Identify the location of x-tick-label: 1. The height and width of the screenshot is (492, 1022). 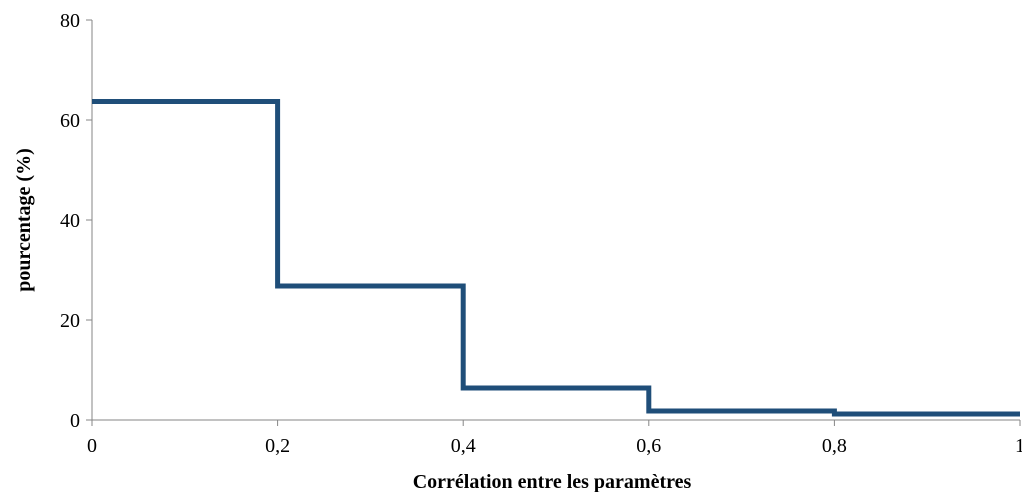
(1018, 446).